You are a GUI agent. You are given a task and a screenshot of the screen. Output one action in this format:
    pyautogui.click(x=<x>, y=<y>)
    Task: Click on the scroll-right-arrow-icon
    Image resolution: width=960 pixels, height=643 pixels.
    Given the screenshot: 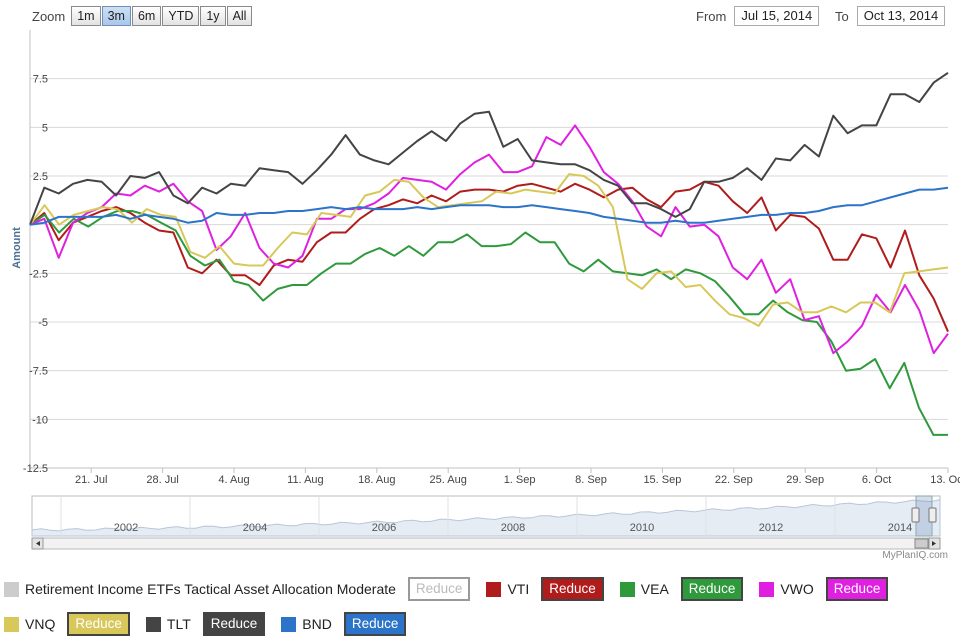 What is the action you would take?
    pyautogui.click(x=934, y=543)
    